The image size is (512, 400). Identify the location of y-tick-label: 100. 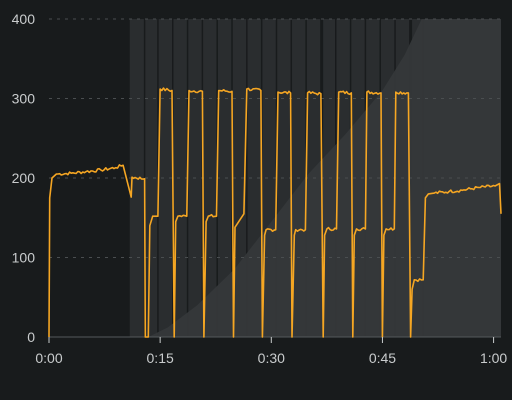
(24, 258).